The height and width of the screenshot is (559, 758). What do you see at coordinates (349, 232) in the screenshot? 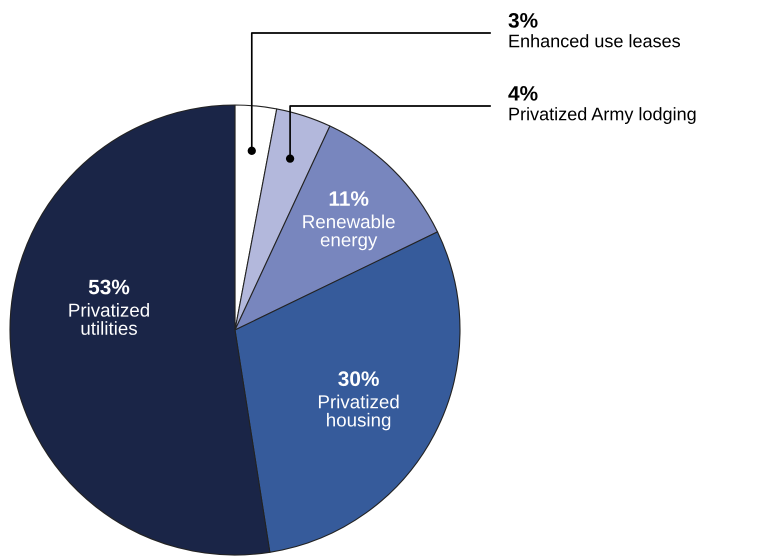
I see `slice-label: Renewable energy` at bounding box center [349, 232].